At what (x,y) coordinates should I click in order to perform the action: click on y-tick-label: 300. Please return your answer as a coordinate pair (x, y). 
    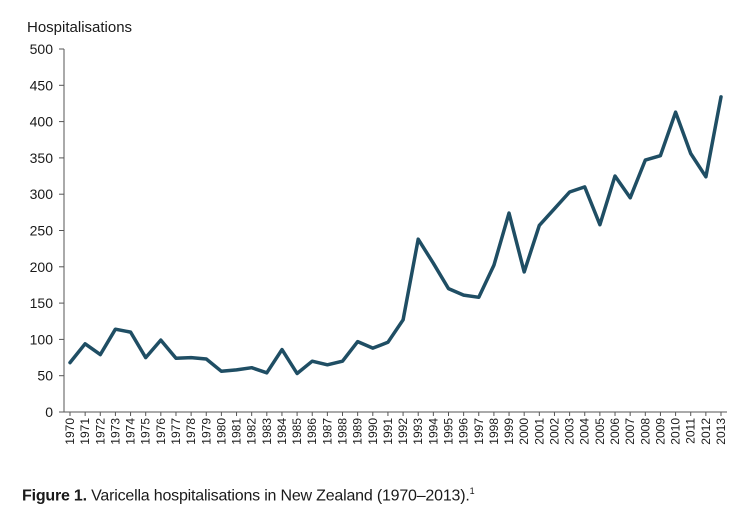
    Looking at the image, I should click on (42, 194).